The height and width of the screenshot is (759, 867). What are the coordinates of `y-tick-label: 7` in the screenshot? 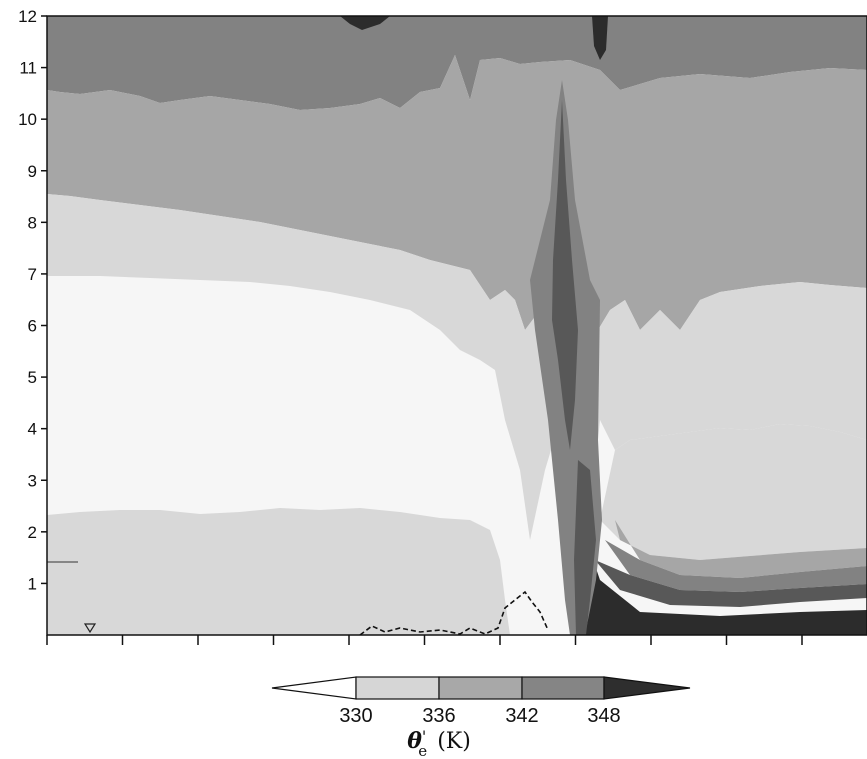 It's located at (32, 274).